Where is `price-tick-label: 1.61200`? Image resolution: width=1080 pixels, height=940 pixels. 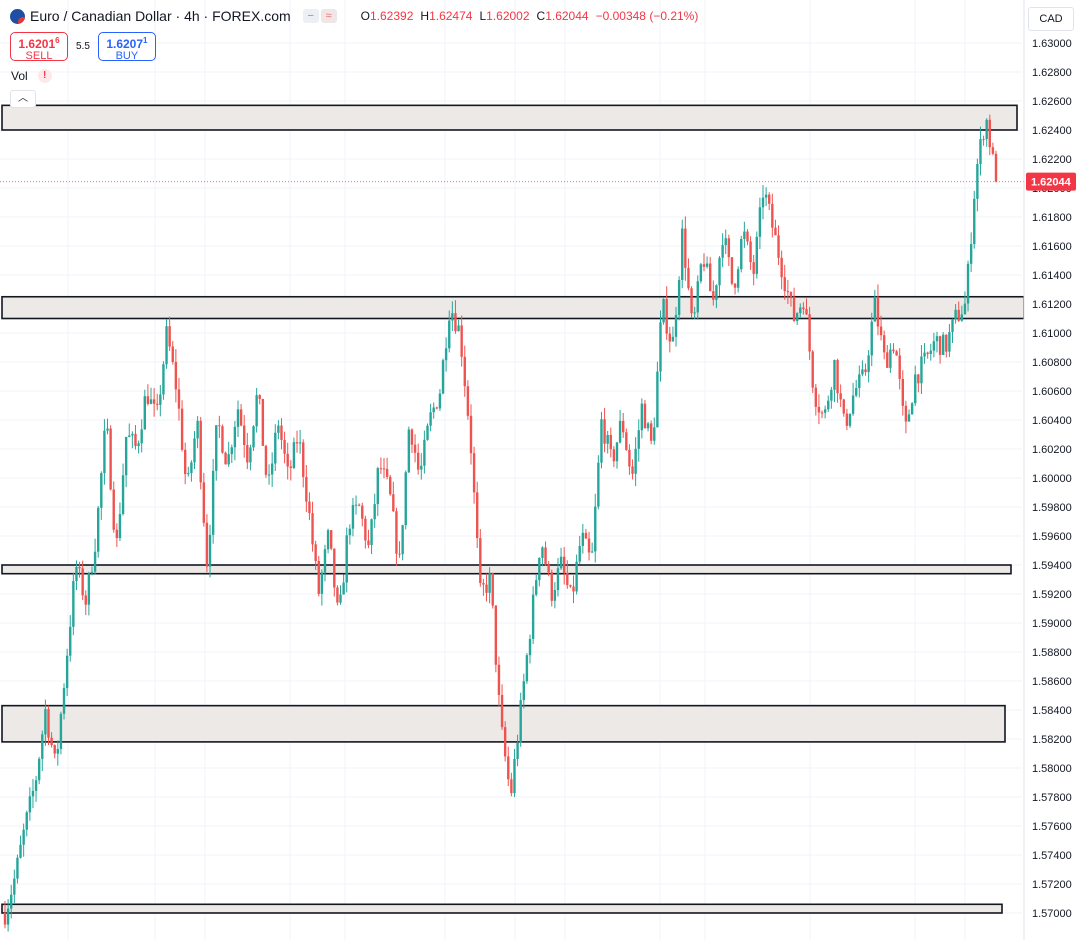
price-tick-label: 1.61200 is located at coordinates (1052, 305).